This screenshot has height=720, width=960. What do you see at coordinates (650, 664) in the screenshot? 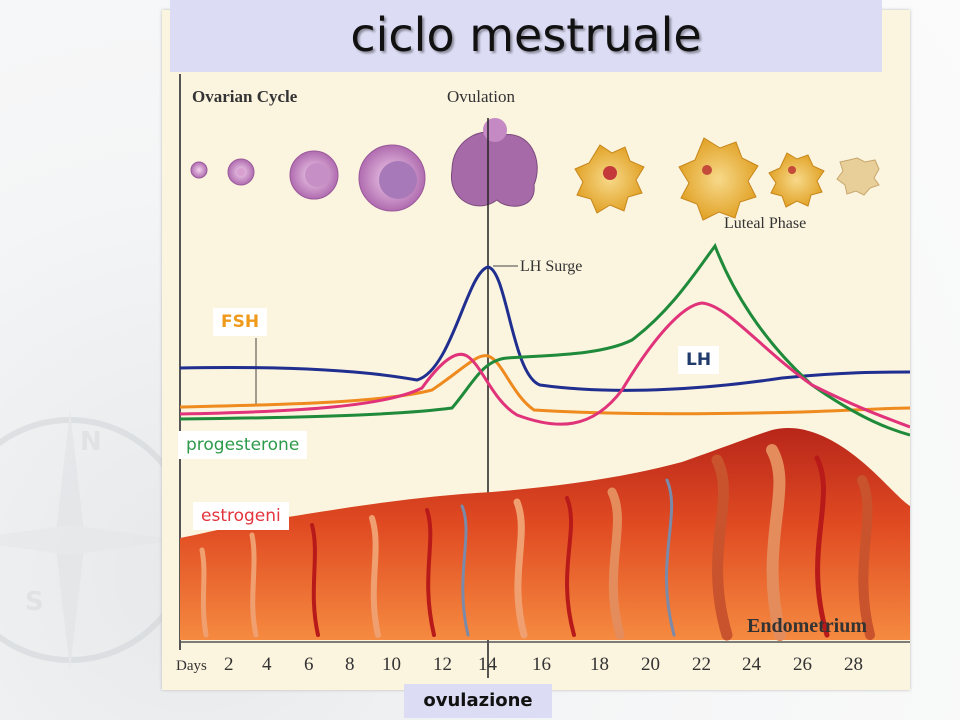
I see `day-tick: 20` at bounding box center [650, 664].